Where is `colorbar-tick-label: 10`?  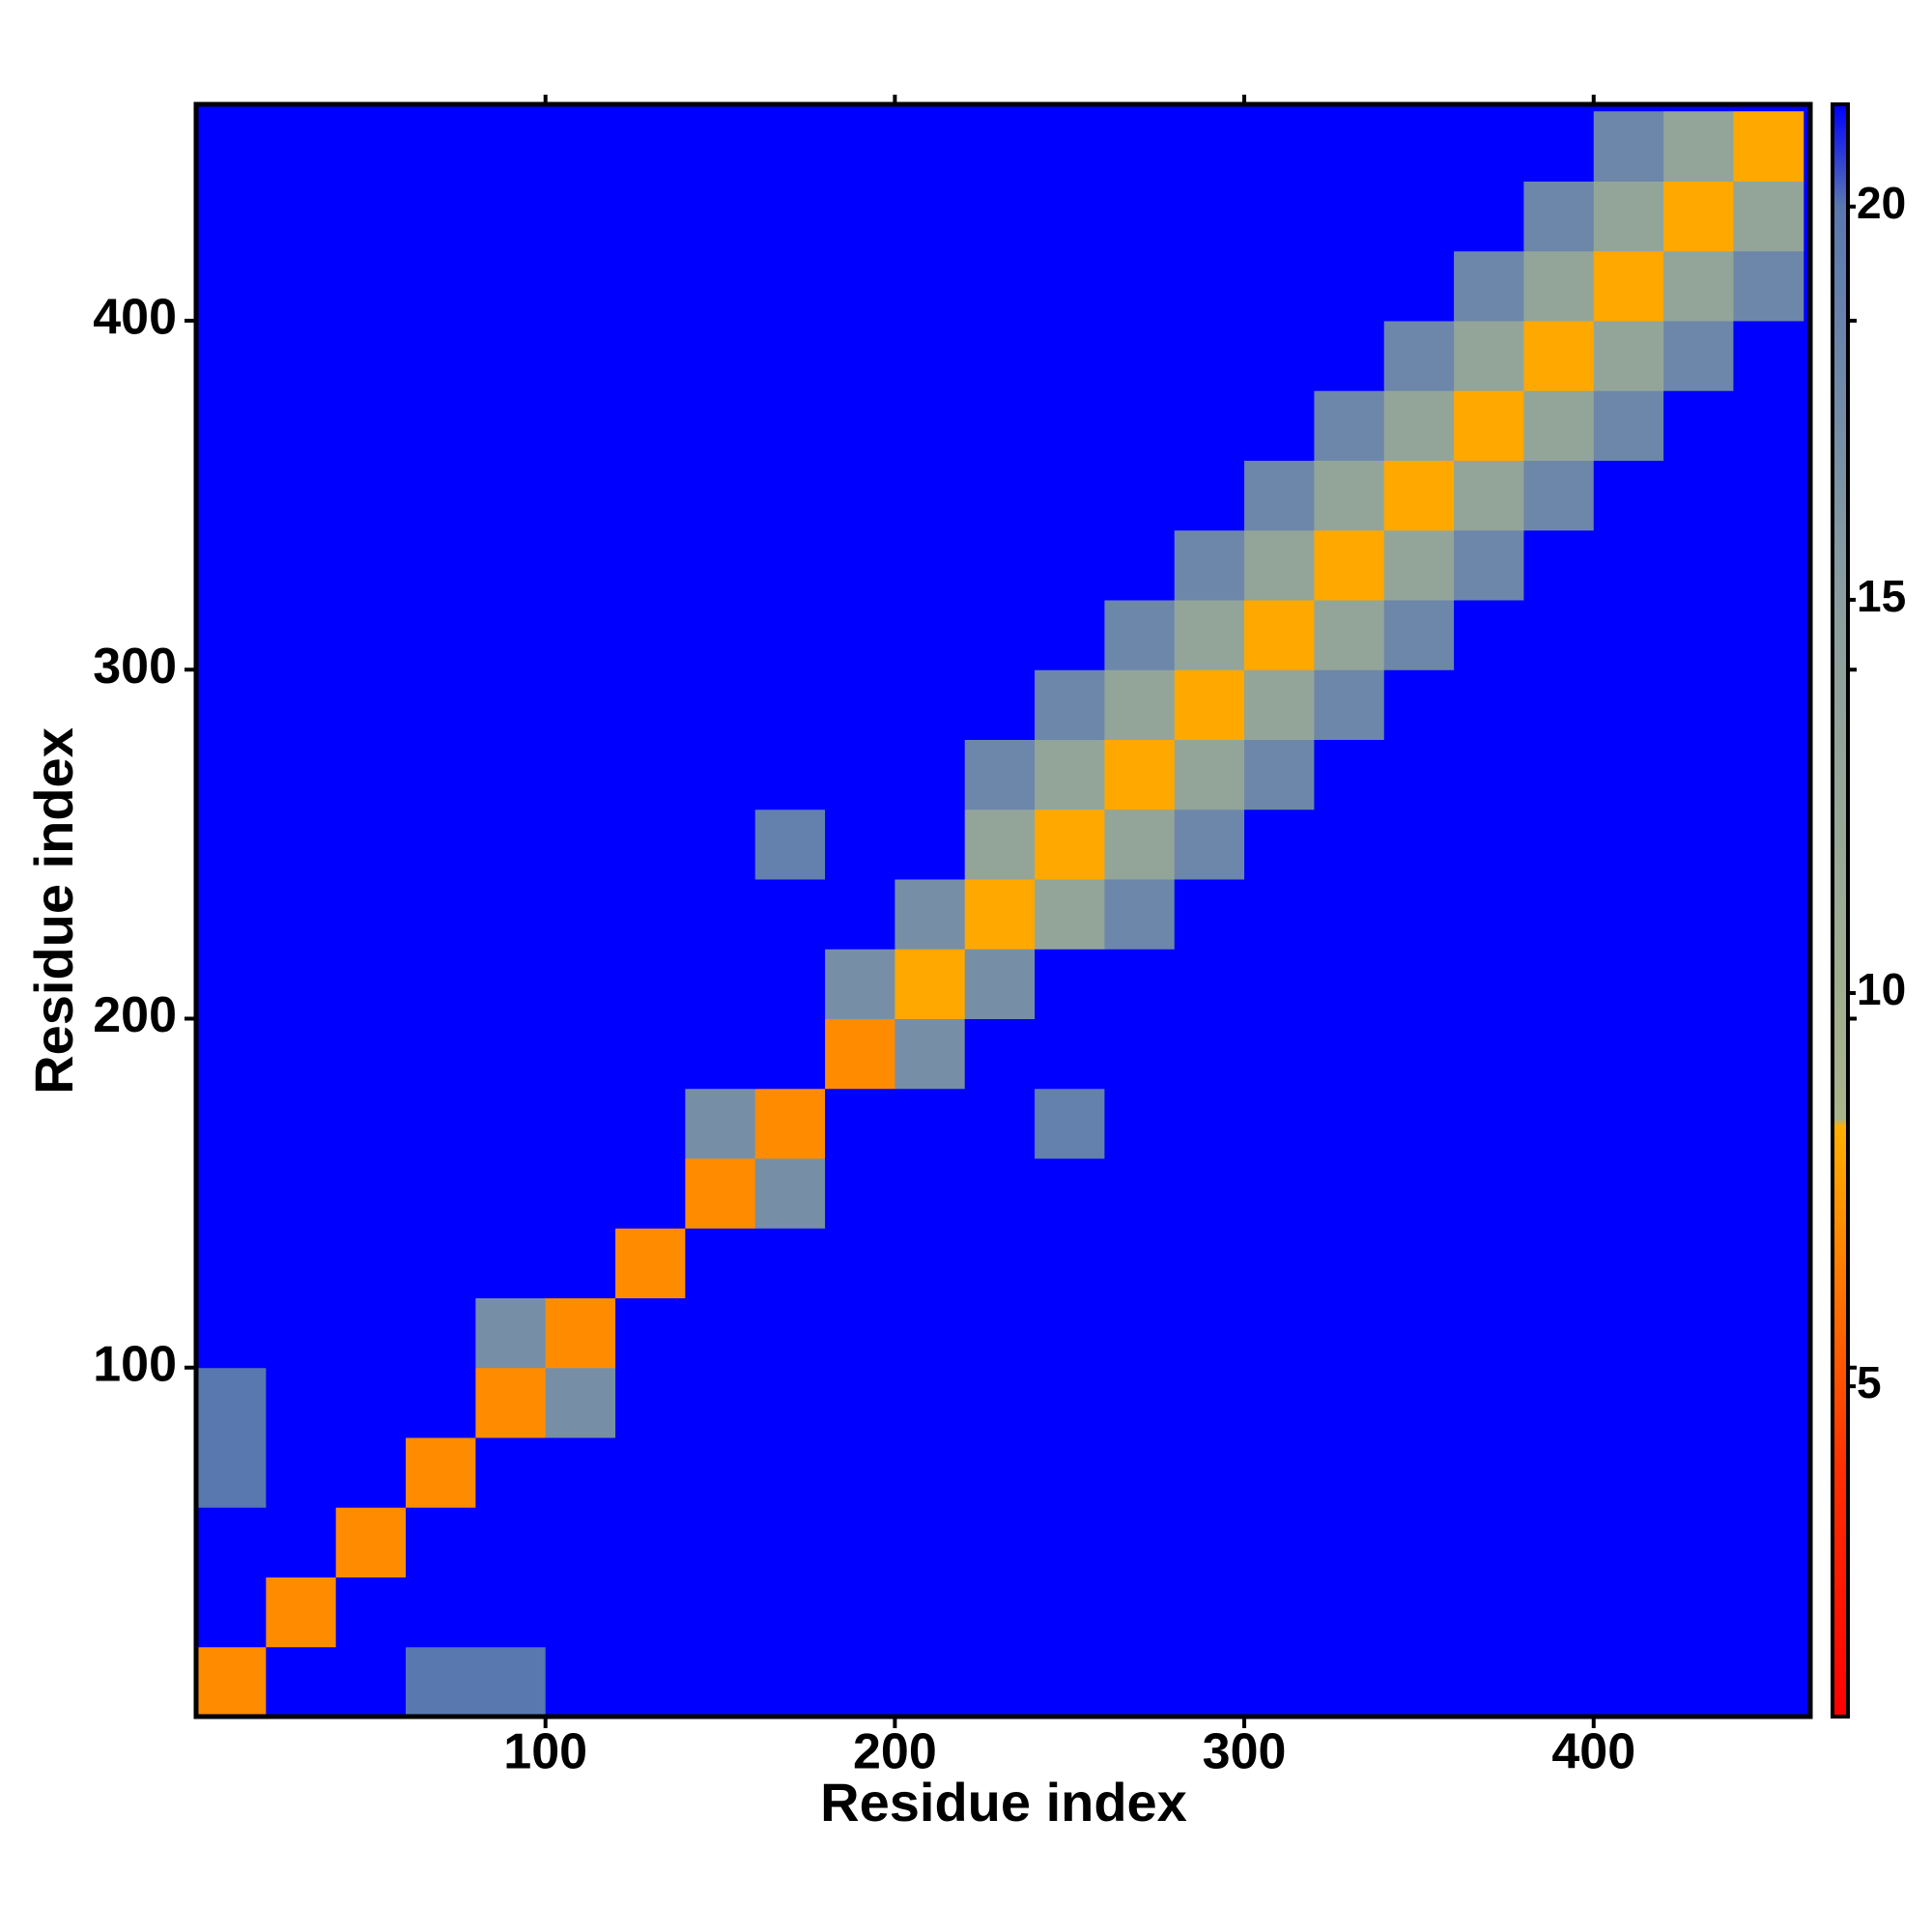 colorbar-tick-label: 10 is located at coordinates (1881, 989).